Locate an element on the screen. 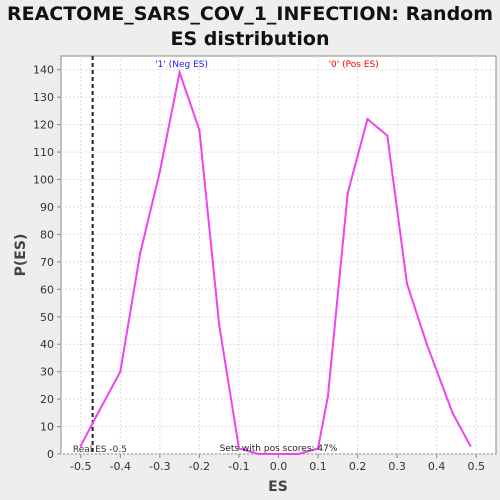 Image resolution: width=500 pixels, height=500 pixels. x-tick-label: 0.1 is located at coordinates (318, 466).